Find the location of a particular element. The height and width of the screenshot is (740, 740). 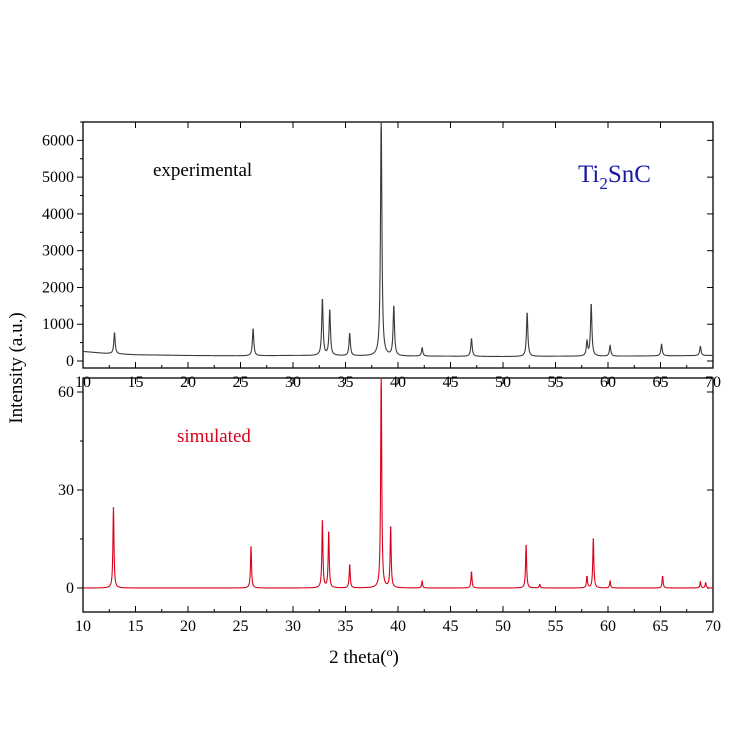

compound-formula: Ti2SnC is located at coordinates (614, 177).